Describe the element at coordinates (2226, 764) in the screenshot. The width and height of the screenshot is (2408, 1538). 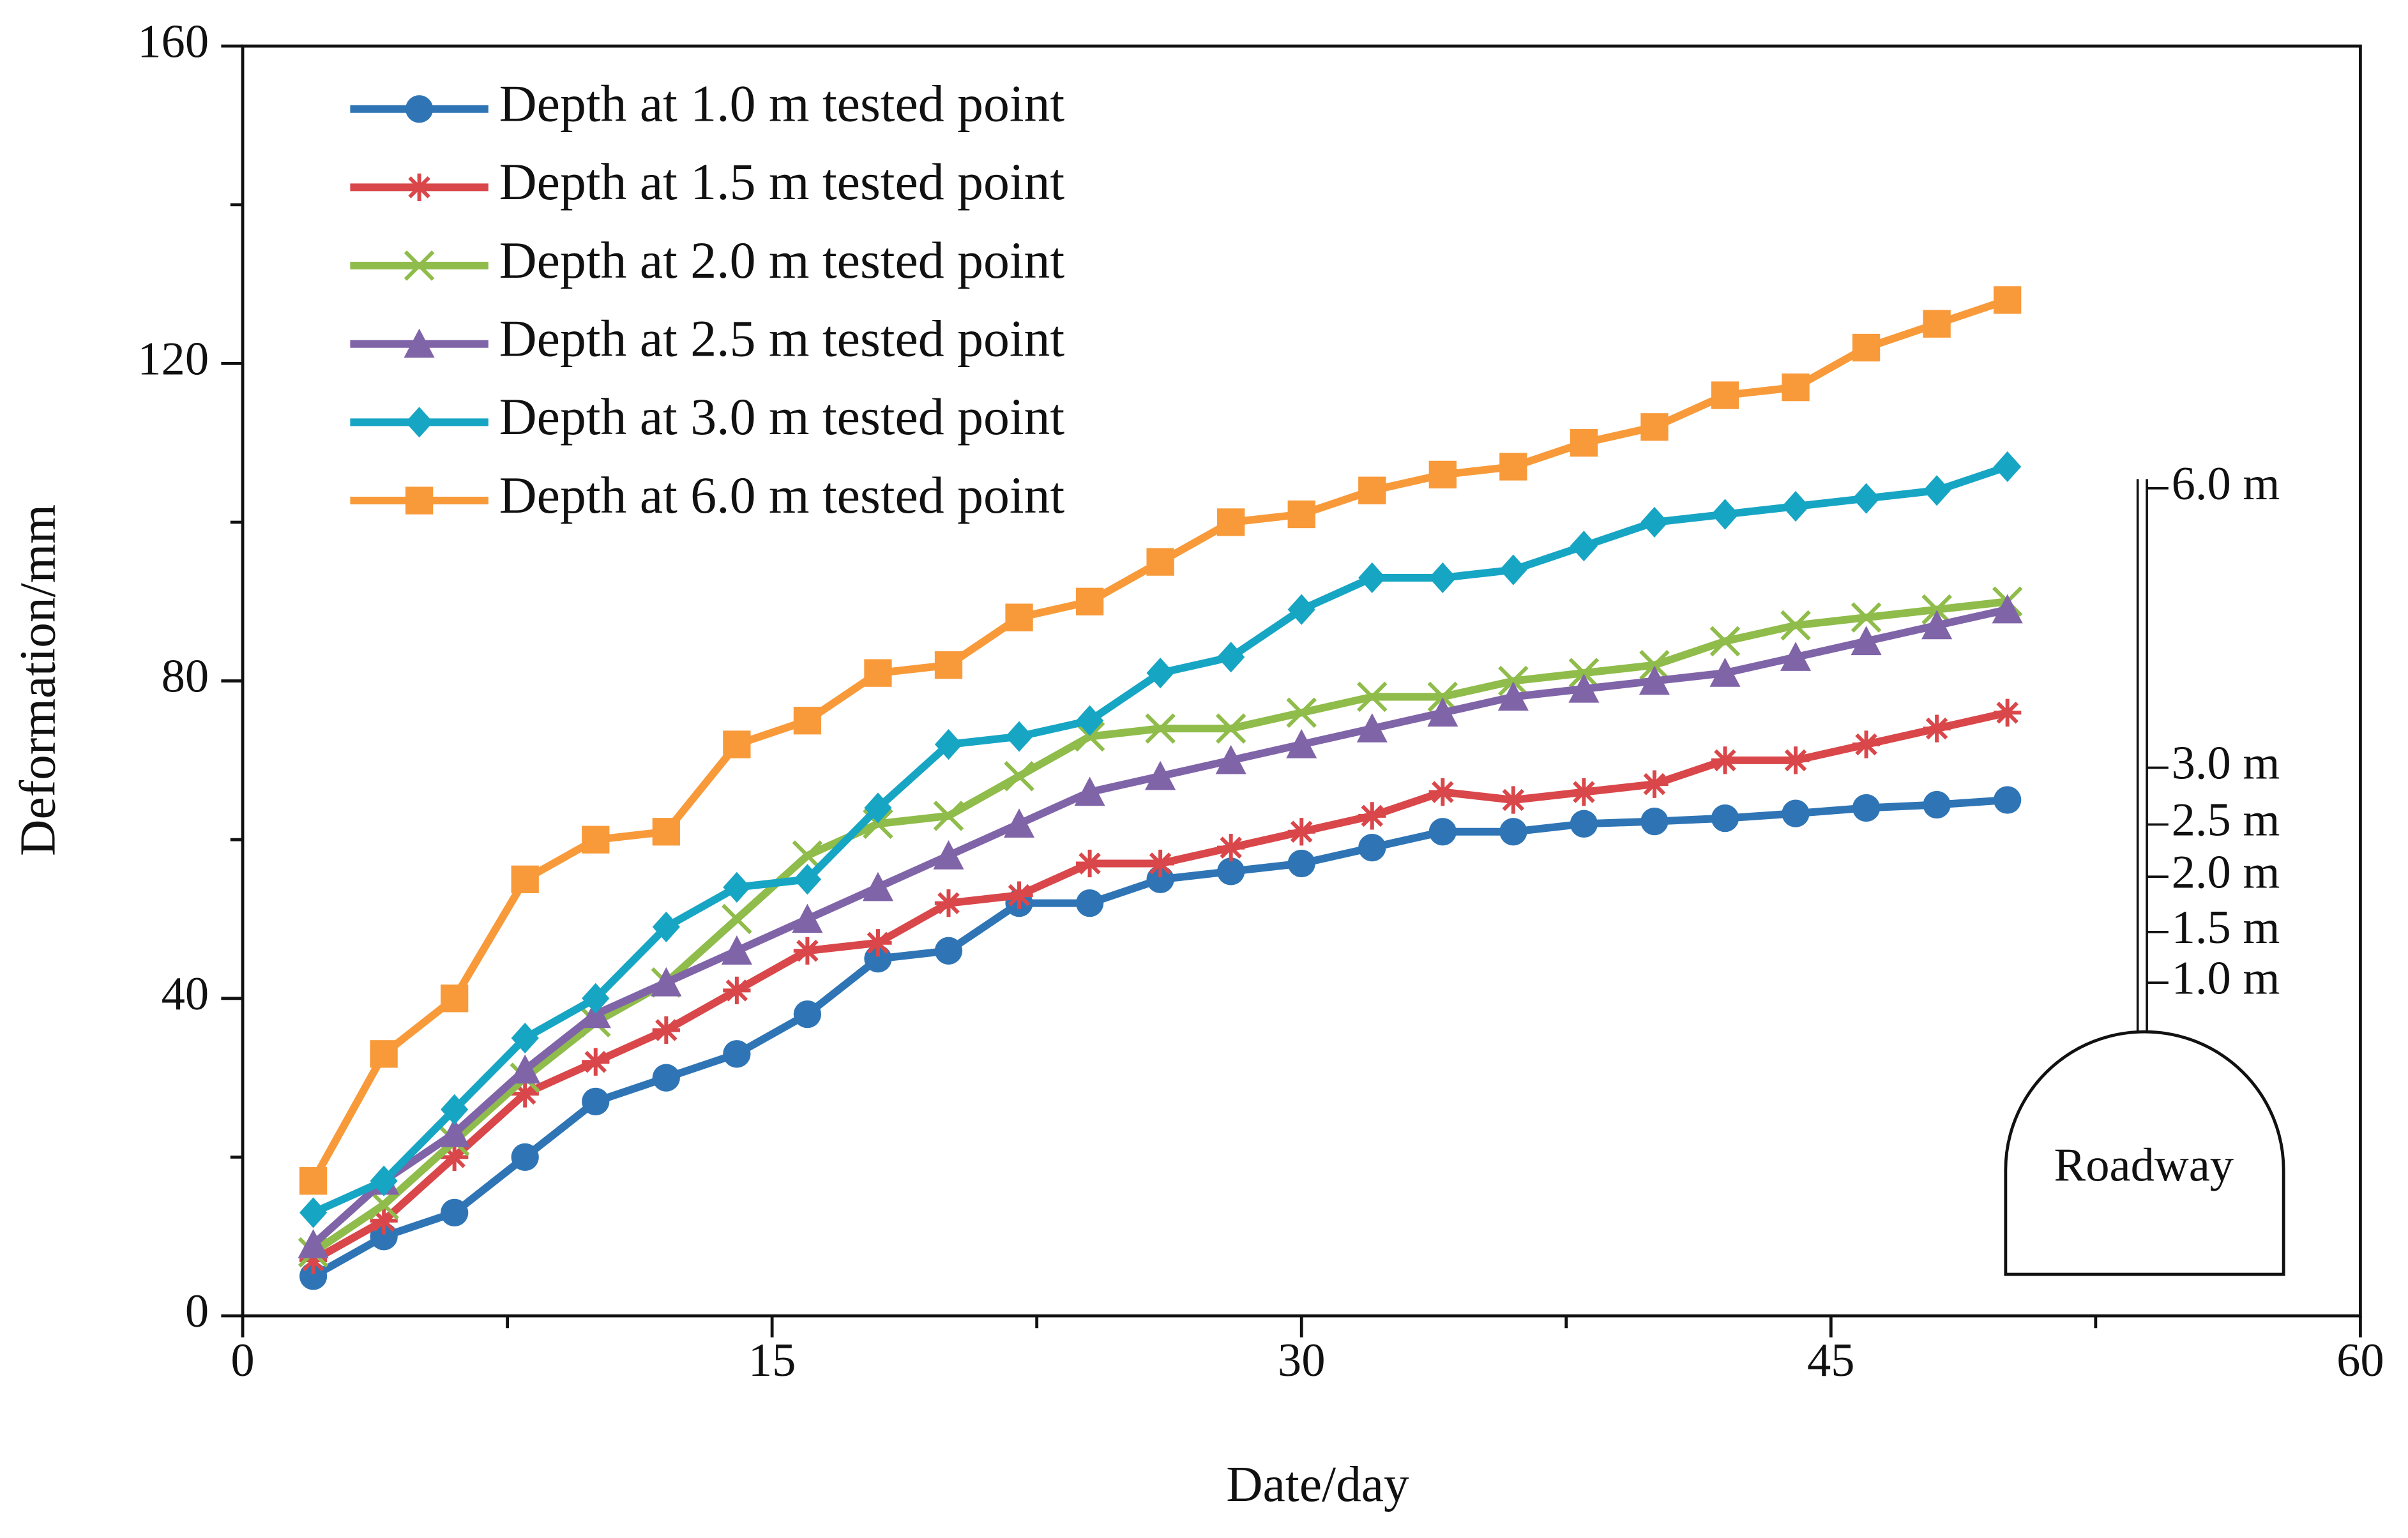
I see `depth-label: 3.0 m` at that location.